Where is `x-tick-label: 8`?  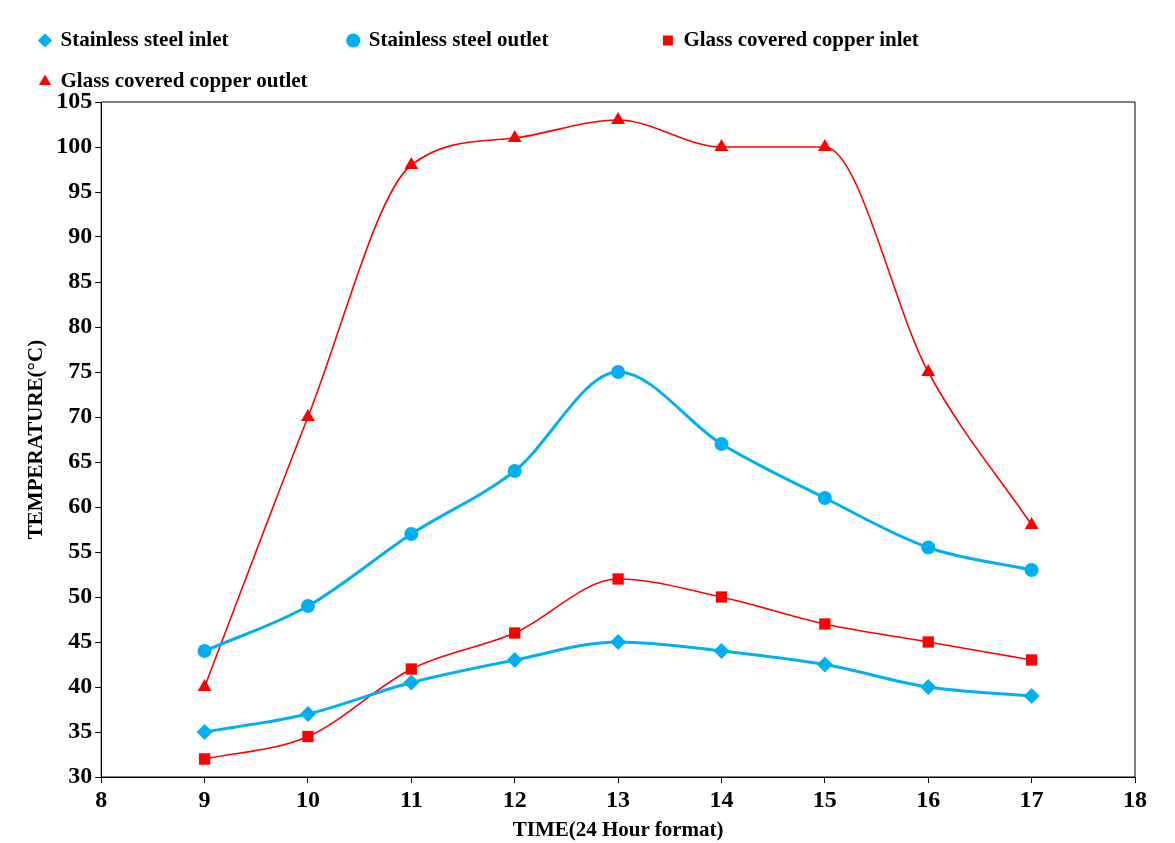
x-tick-label: 8 is located at coordinates (101, 798).